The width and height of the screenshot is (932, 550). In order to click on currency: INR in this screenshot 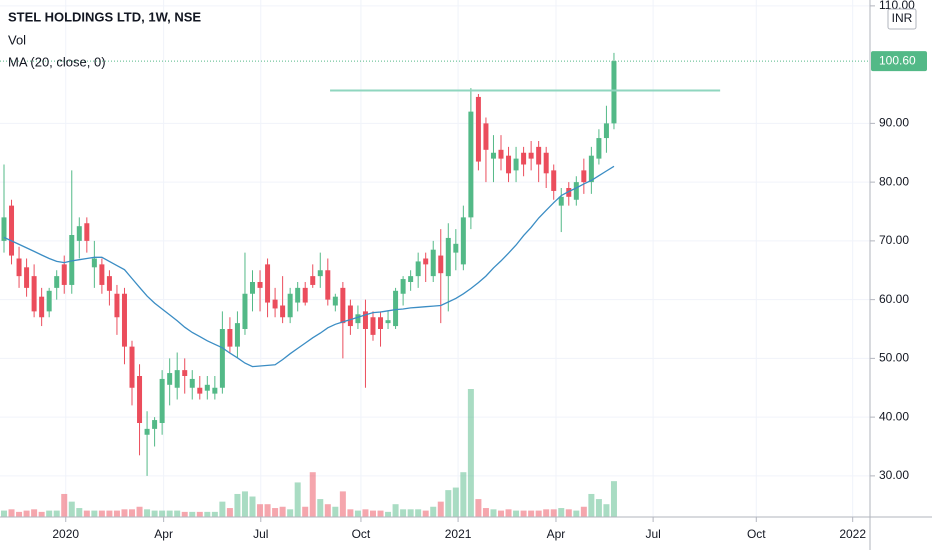, I will do `click(902, 18)`.